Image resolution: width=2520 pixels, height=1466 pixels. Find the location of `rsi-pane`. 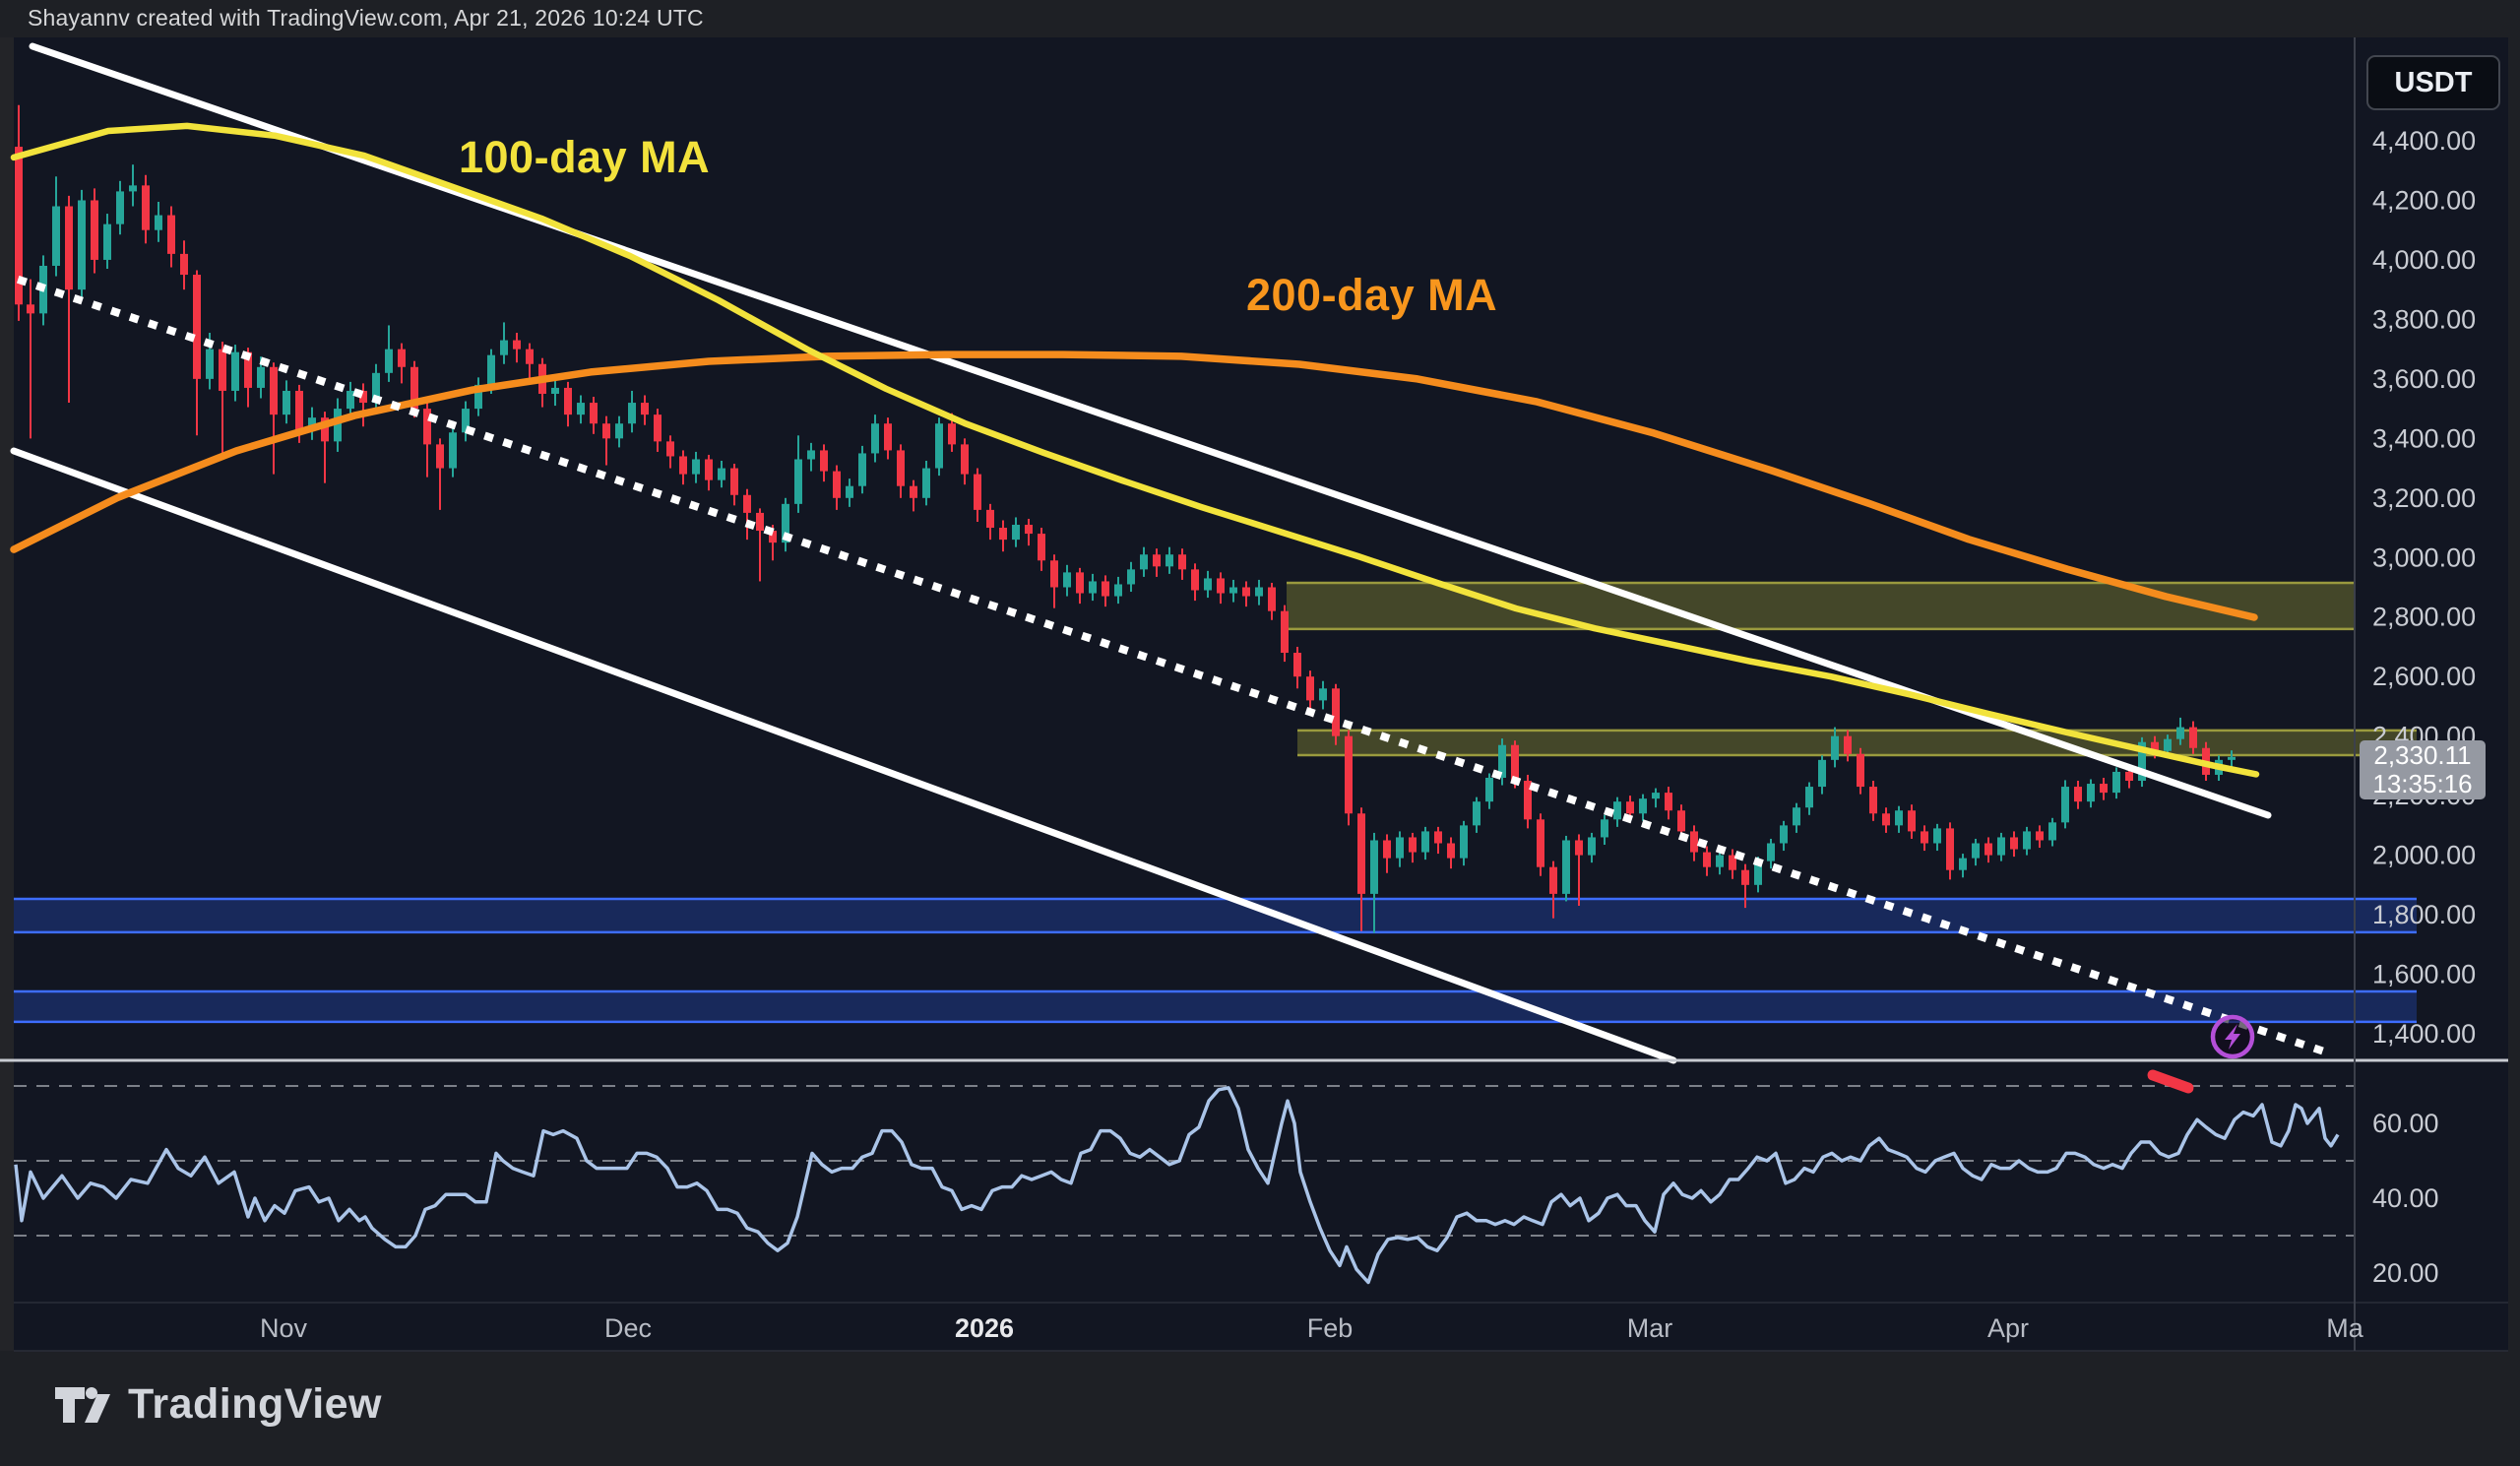

rsi-pane is located at coordinates (1184, 1177).